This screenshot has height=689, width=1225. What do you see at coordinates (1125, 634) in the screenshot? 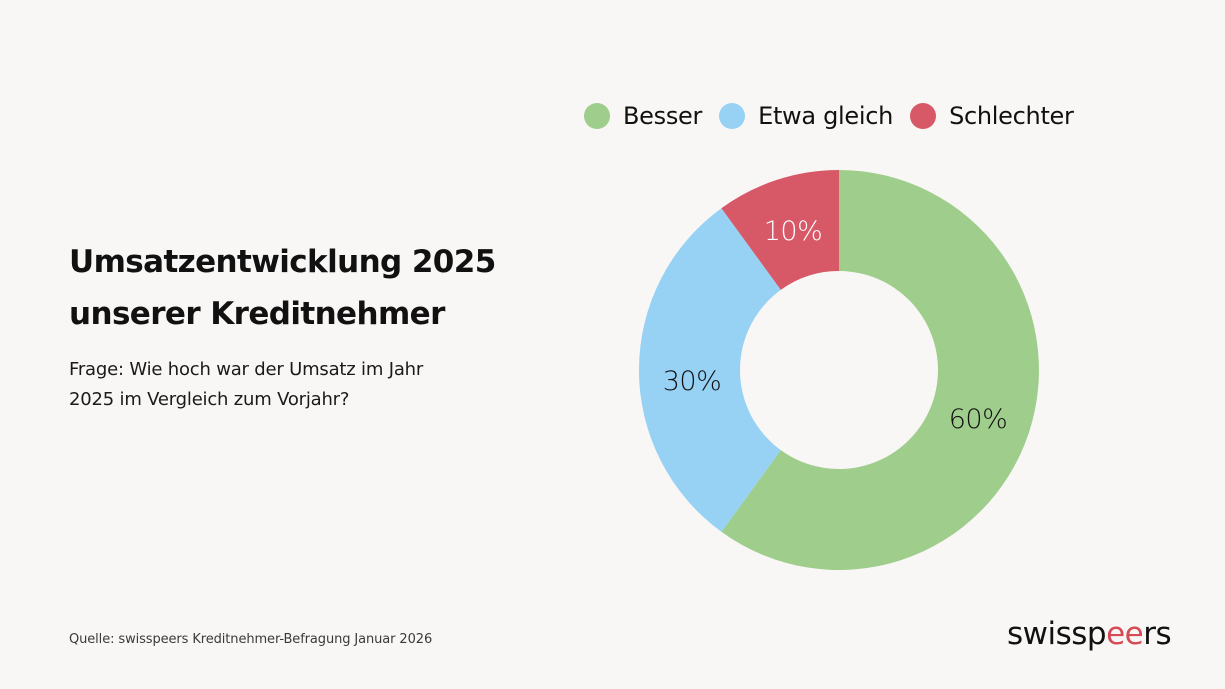
I see `logo-text-accent: ee` at bounding box center [1125, 634].